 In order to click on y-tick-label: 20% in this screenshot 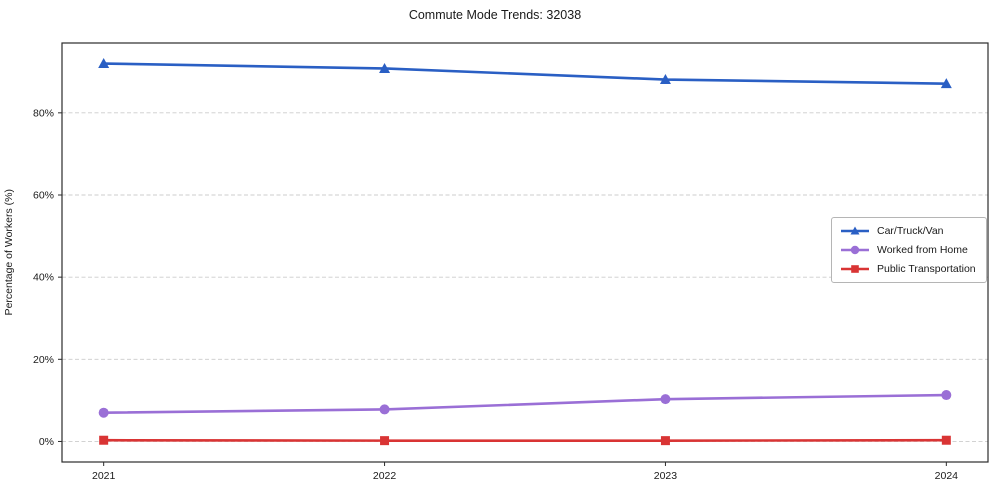, I will do `click(43, 360)`.